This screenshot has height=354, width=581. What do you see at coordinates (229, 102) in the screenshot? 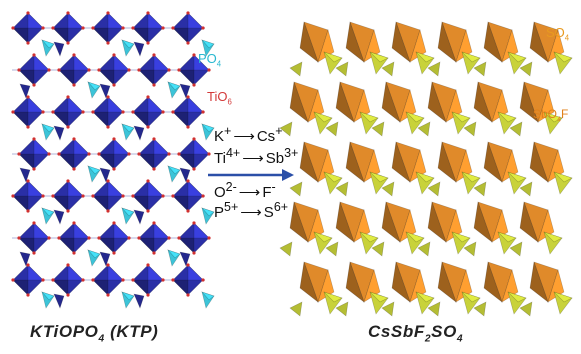
I see `tio6-legend-sub: 6` at bounding box center [229, 102].